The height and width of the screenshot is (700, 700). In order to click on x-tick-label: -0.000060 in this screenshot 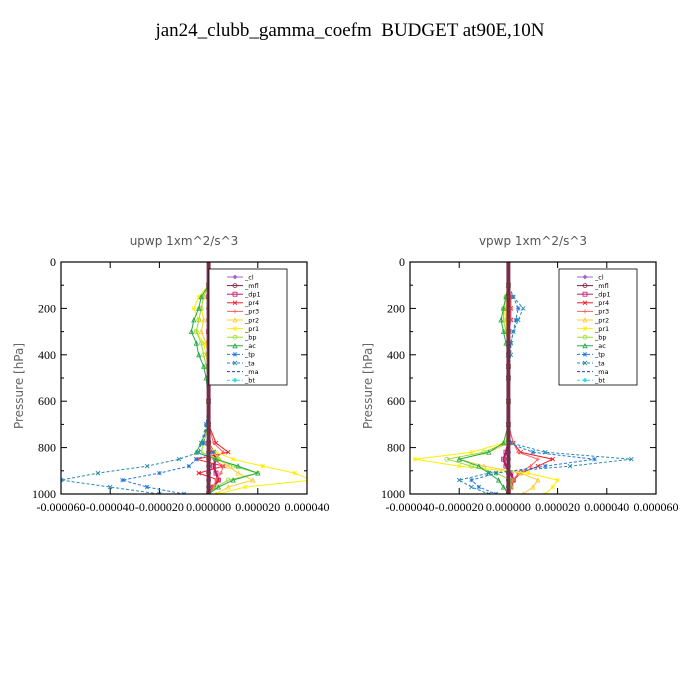, I will do `click(61, 507)`.